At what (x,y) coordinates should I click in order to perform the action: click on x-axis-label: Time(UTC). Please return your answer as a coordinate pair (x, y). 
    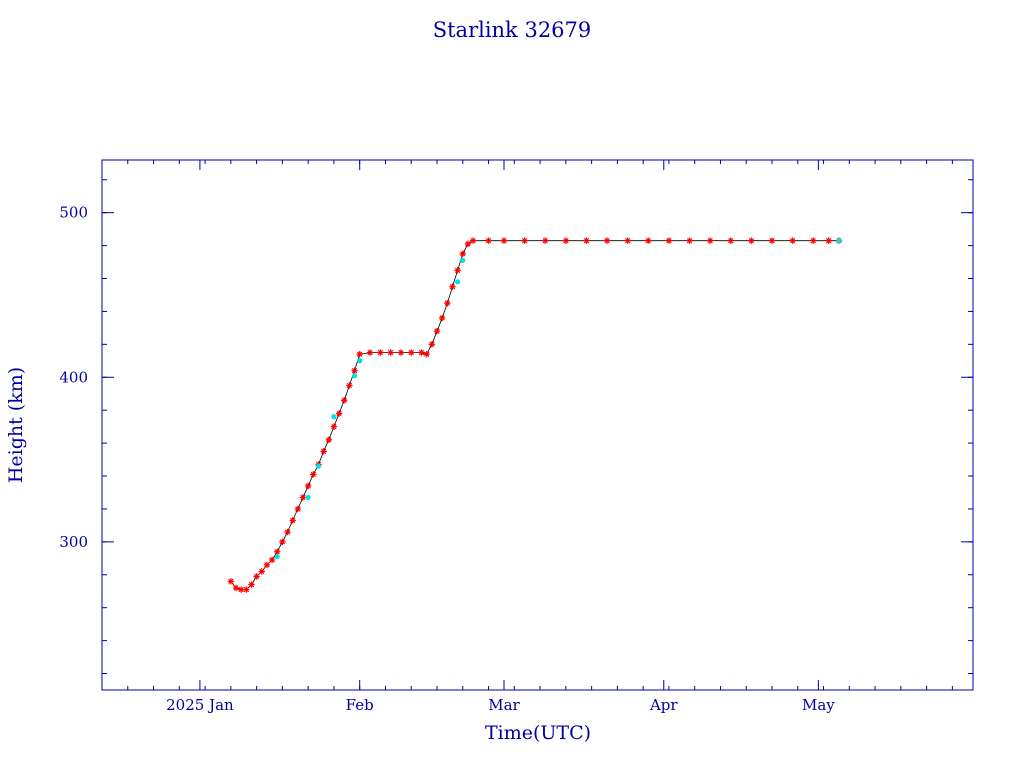
    Looking at the image, I should click on (538, 733).